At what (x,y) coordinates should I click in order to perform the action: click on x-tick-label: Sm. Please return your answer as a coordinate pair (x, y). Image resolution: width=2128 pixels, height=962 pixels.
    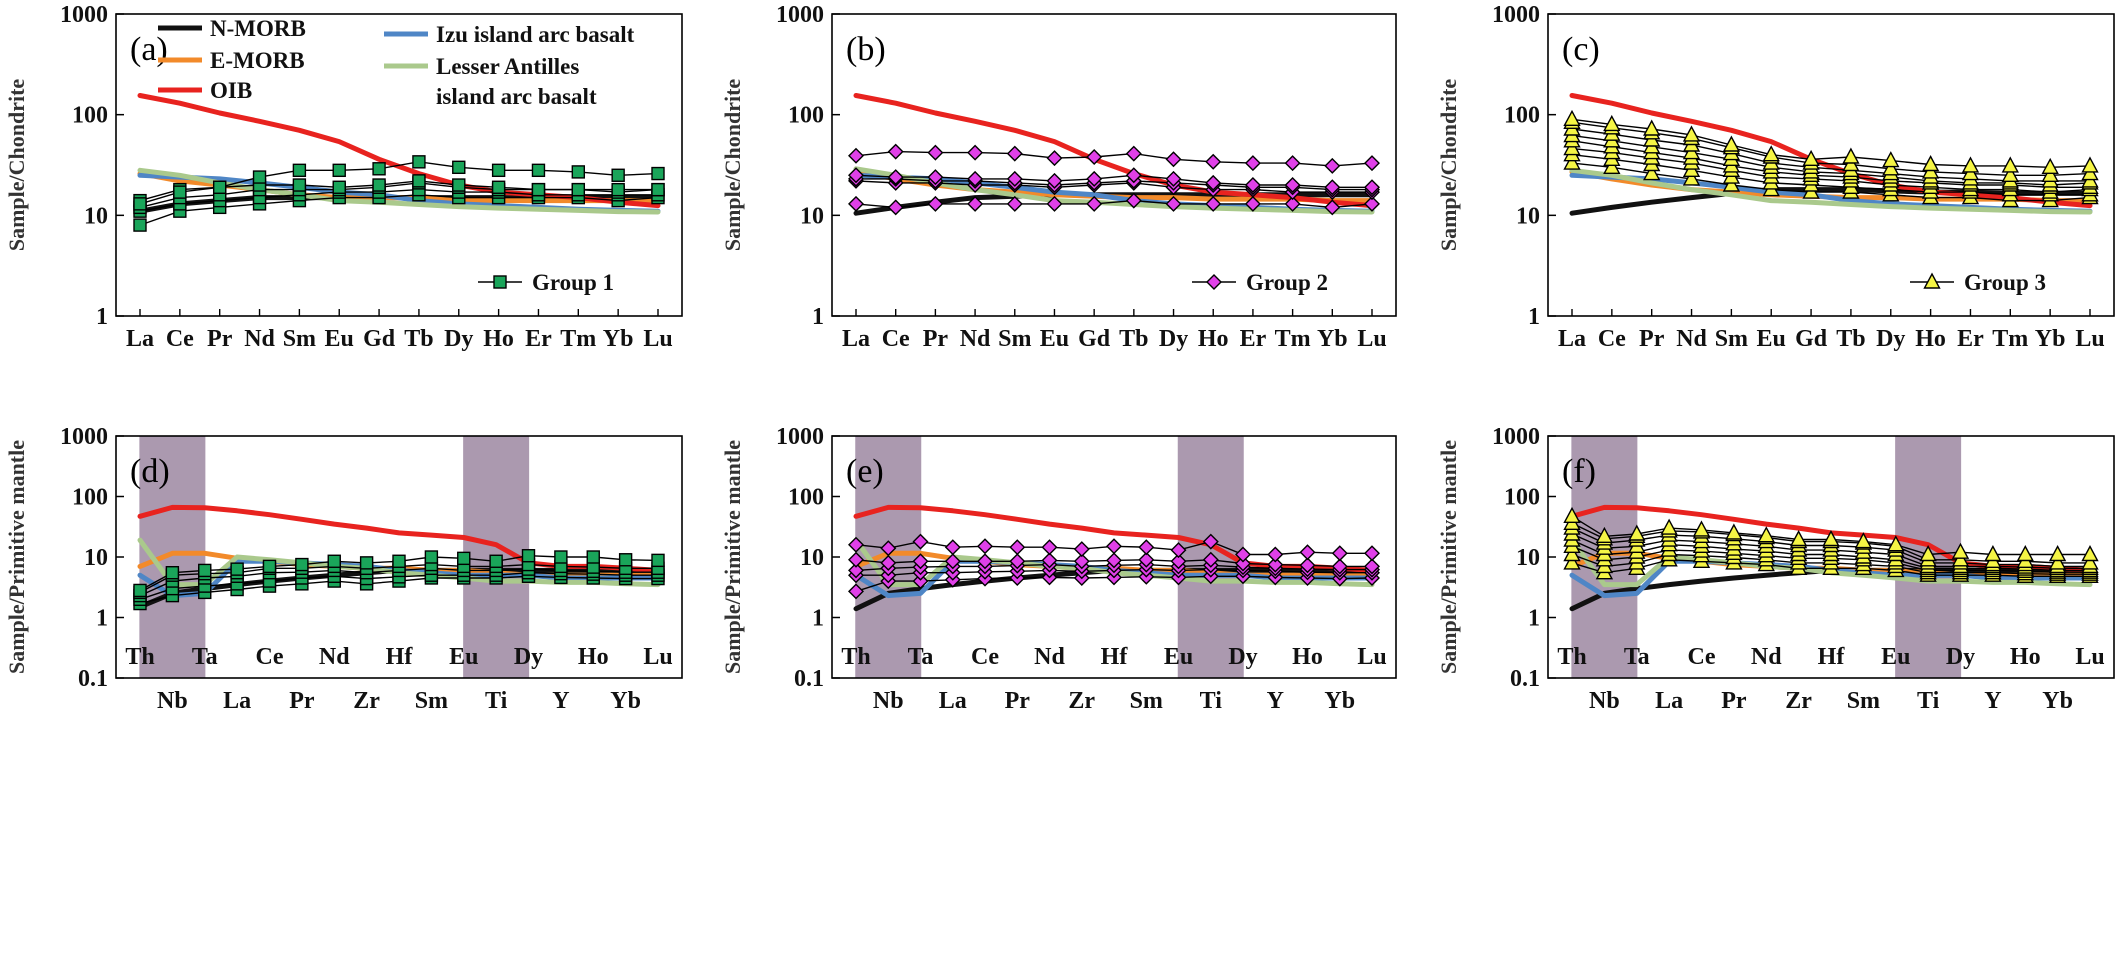
    Looking at the image, I should click on (1863, 701).